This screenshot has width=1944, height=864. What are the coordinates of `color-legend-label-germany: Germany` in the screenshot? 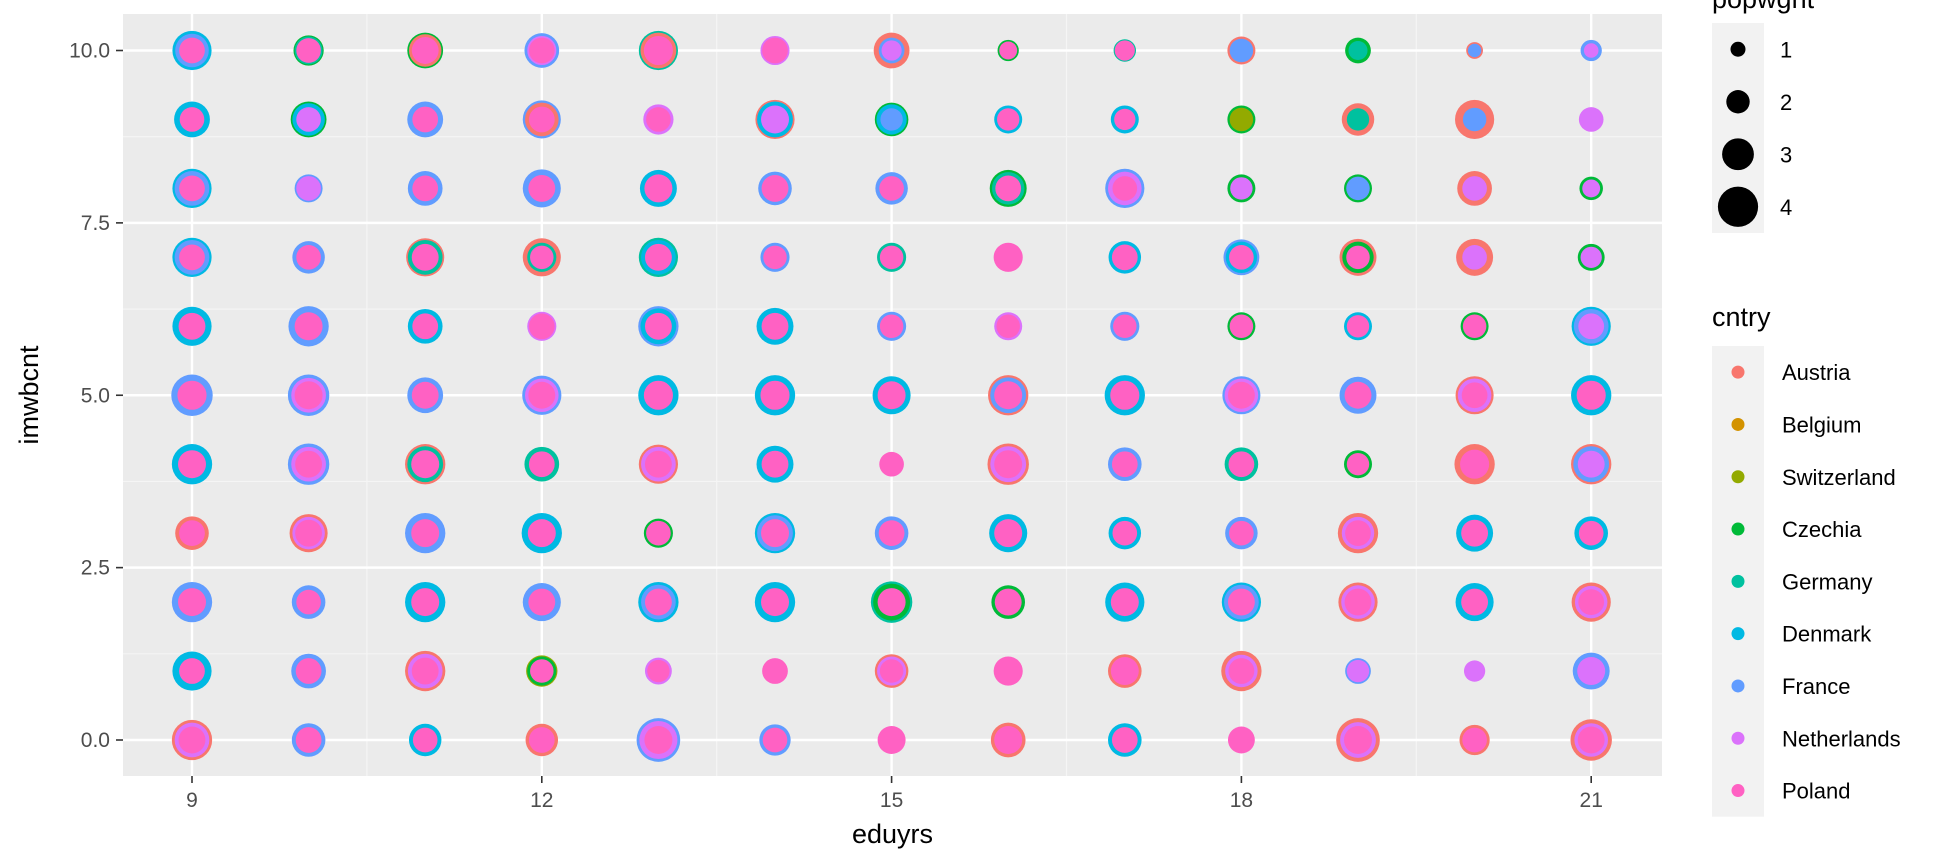 It's located at (1827, 581).